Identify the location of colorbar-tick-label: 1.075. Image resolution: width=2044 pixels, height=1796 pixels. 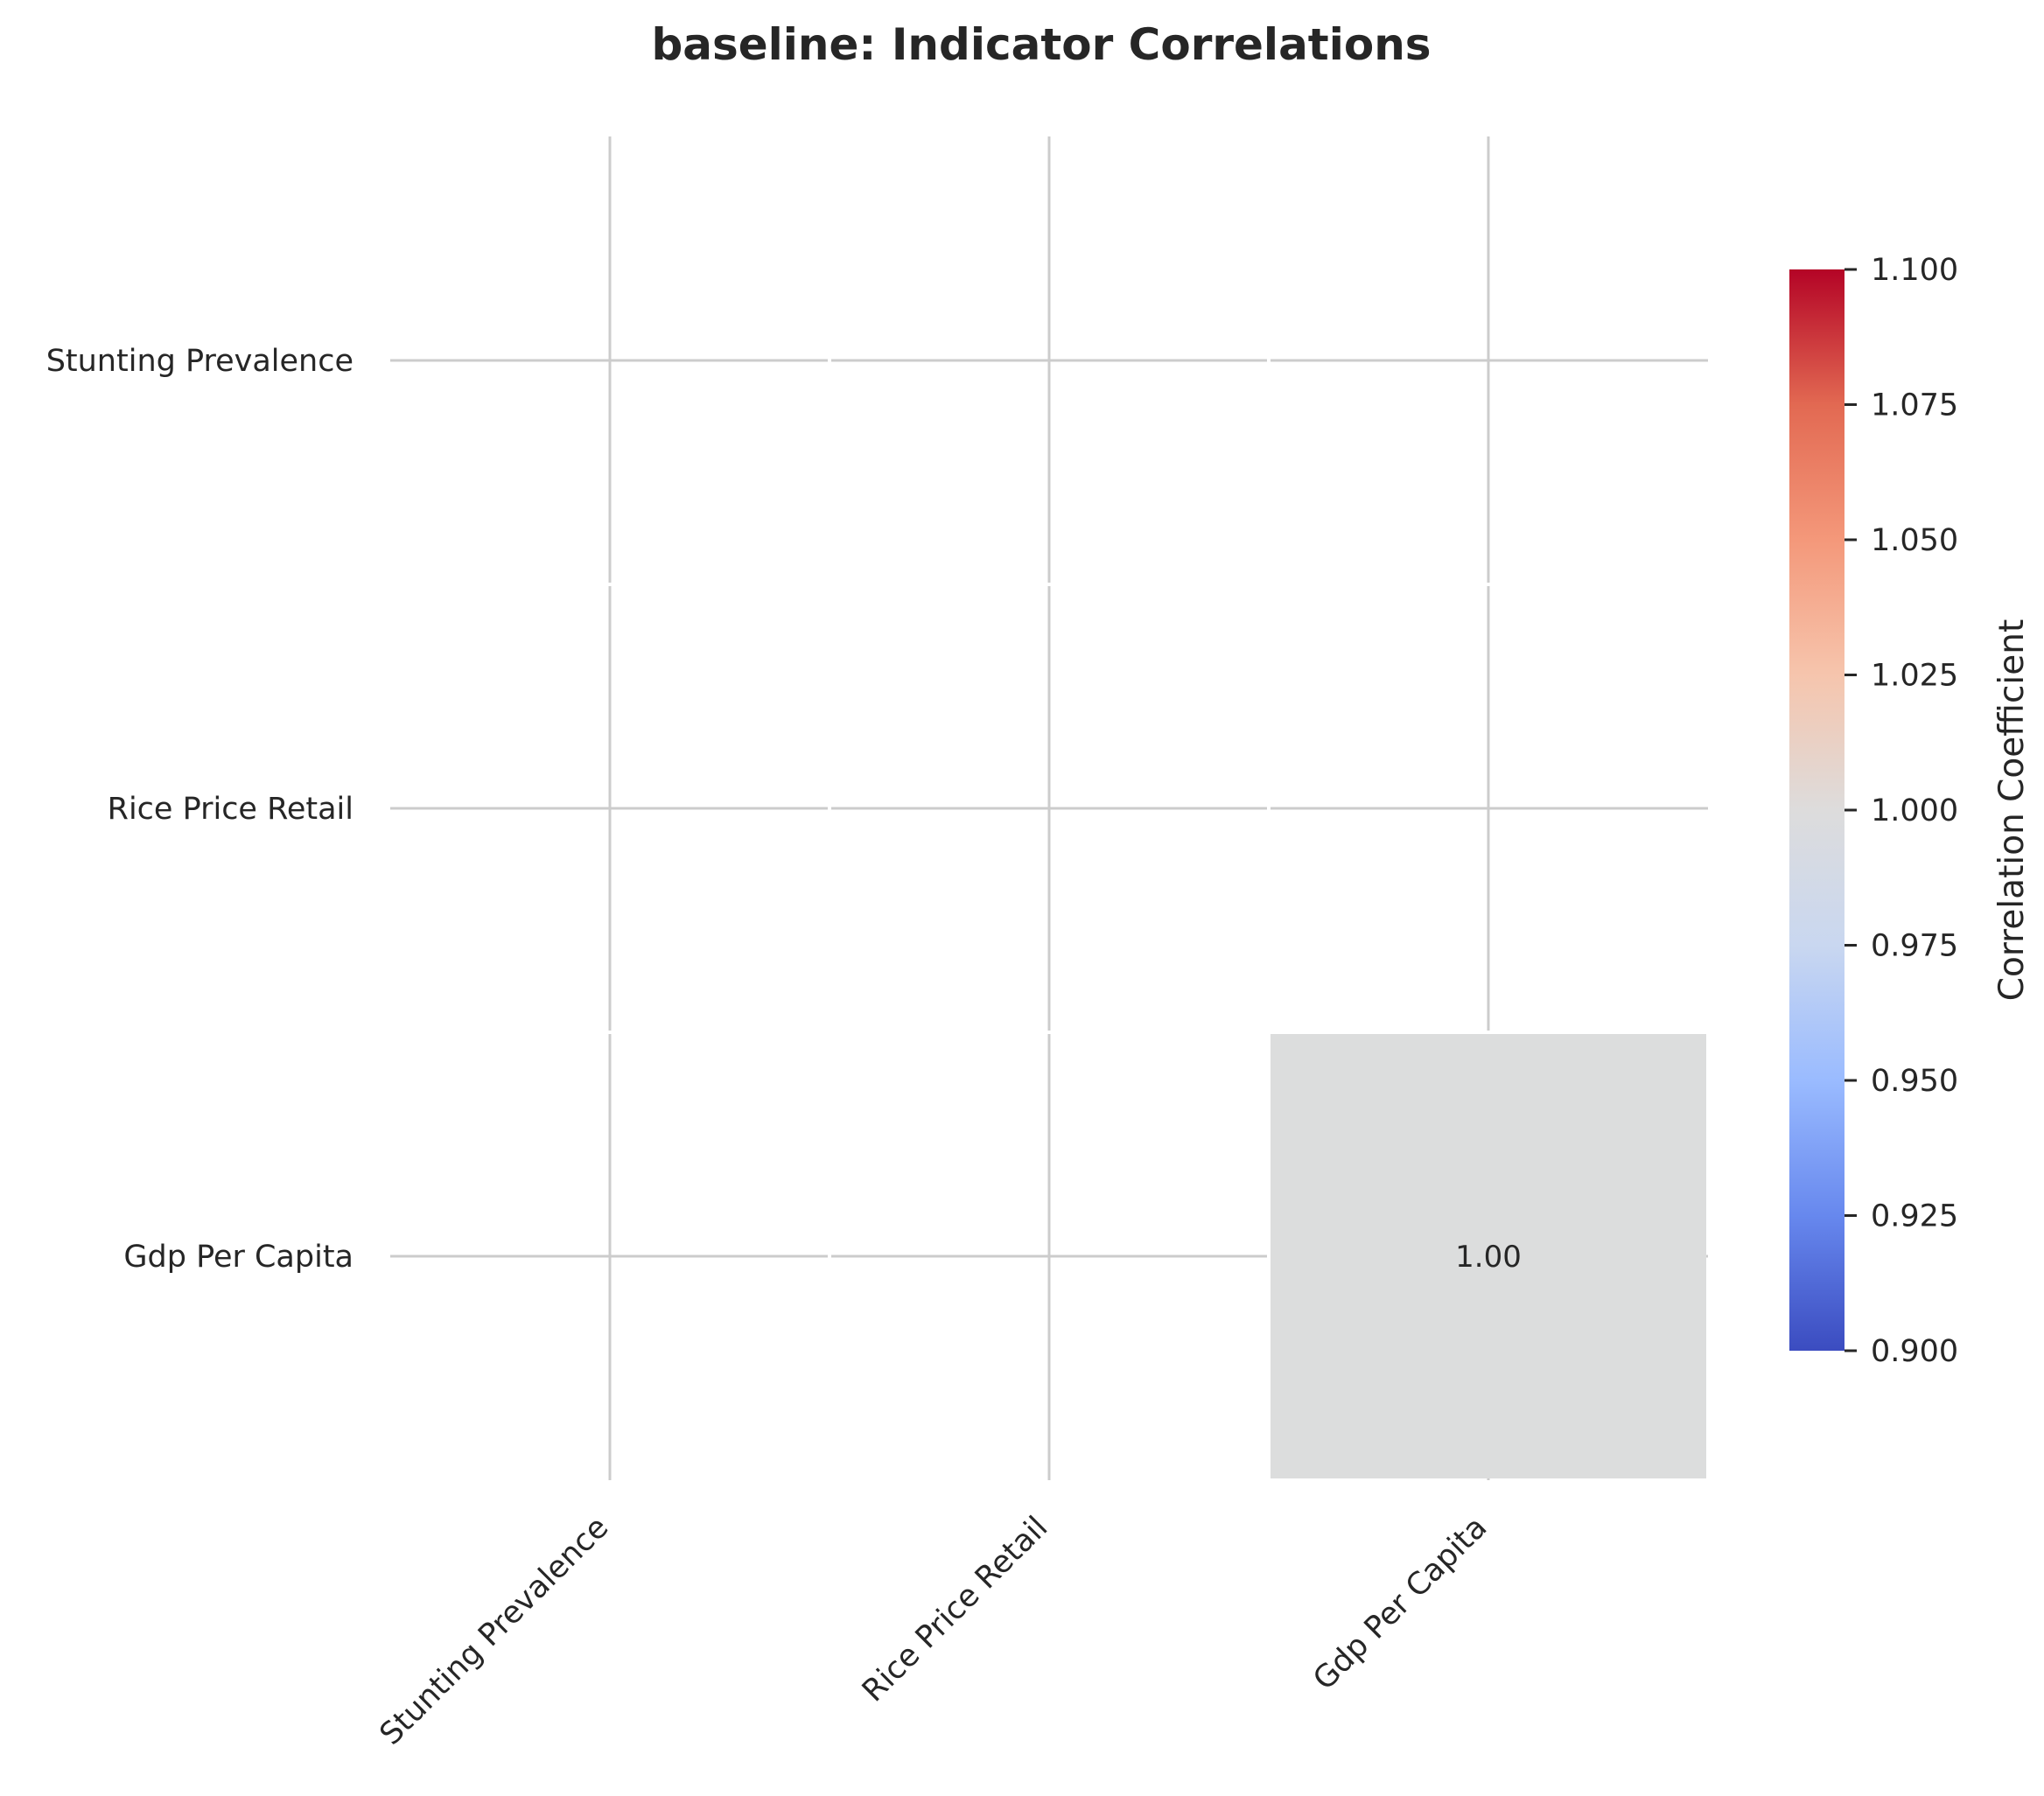
(1914, 405).